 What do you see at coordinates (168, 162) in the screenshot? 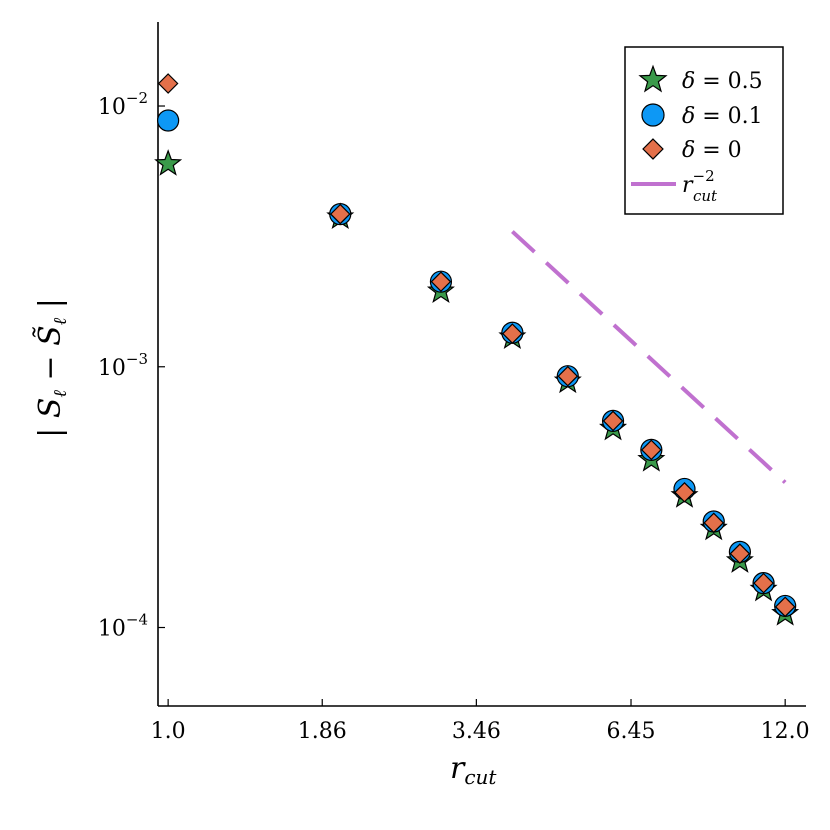
I see `star-point` at bounding box center [168, 162].